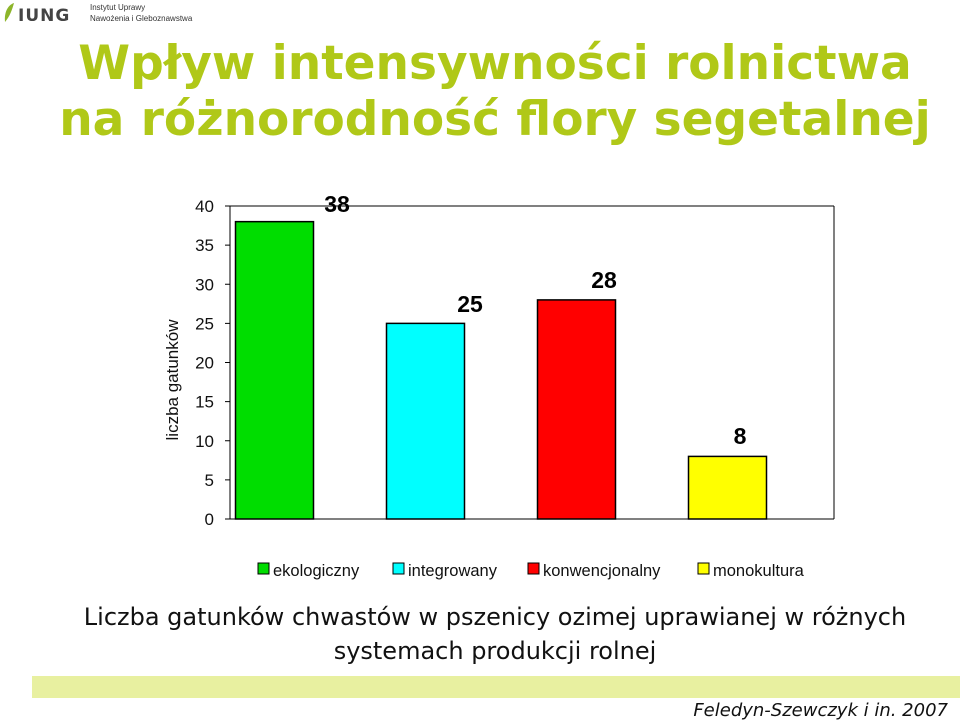 The height and width of the screenshot is (724, 960). I want to click on y-tick-label: 0, so click(209, 519).